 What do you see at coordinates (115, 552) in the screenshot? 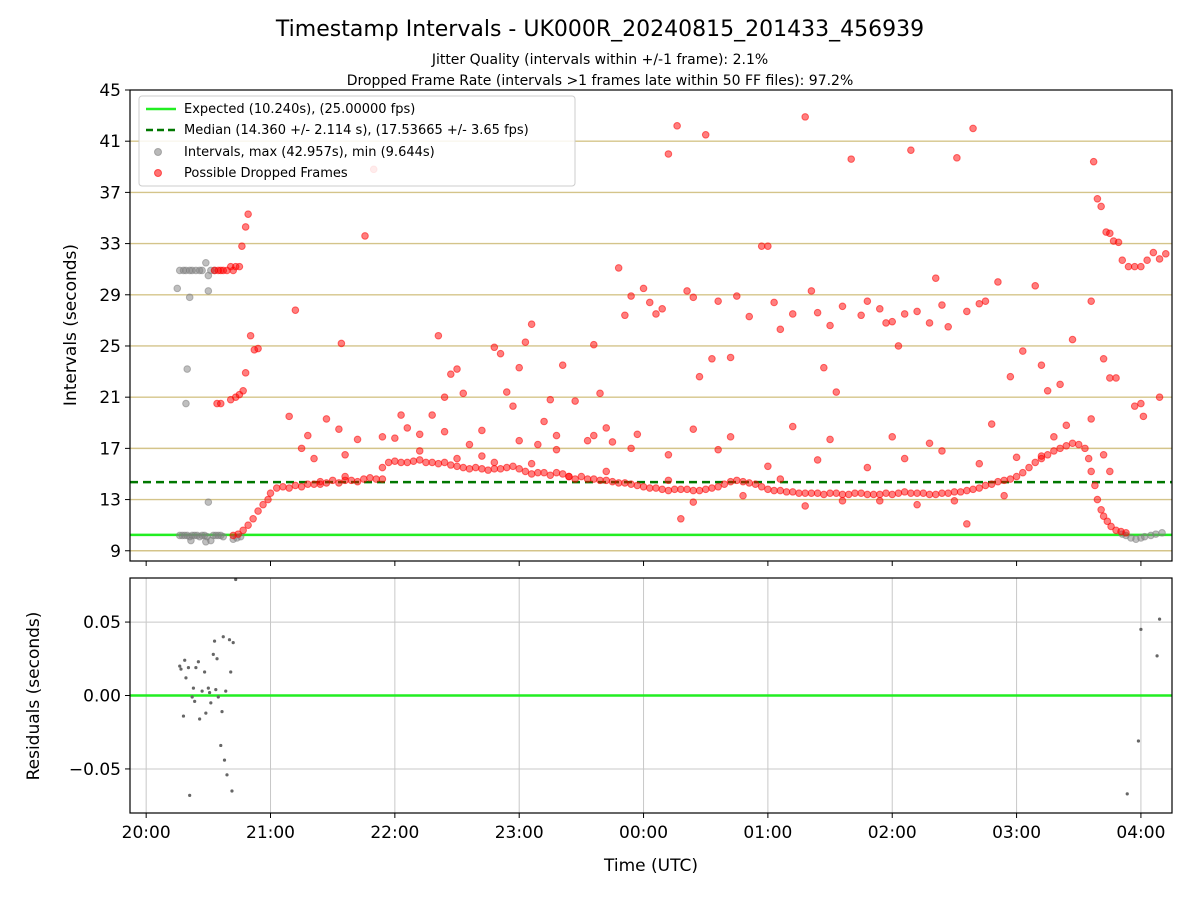
I see `top-y-tick-label: 9` at bounding box center [115, 552].